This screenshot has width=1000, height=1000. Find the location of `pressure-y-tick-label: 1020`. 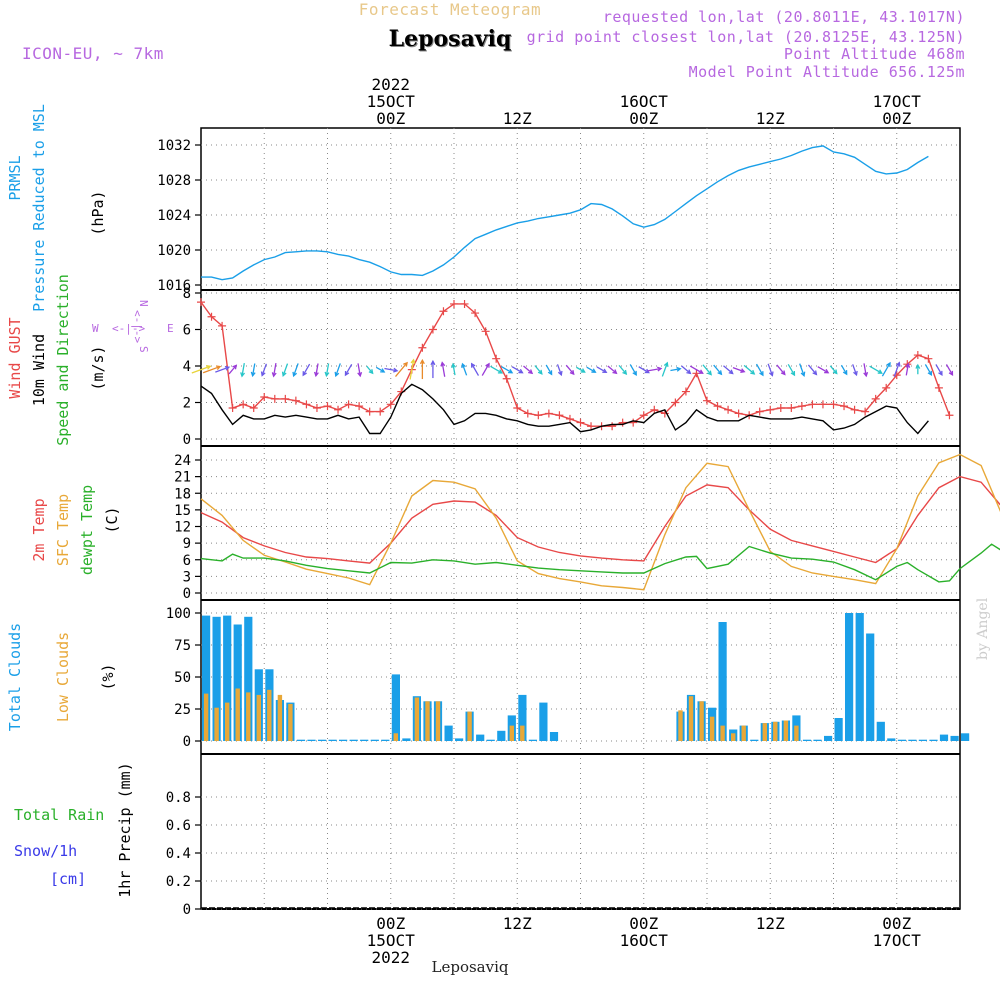

pressure-y-tick-label: 1020 is located at coordinates (174, 251).